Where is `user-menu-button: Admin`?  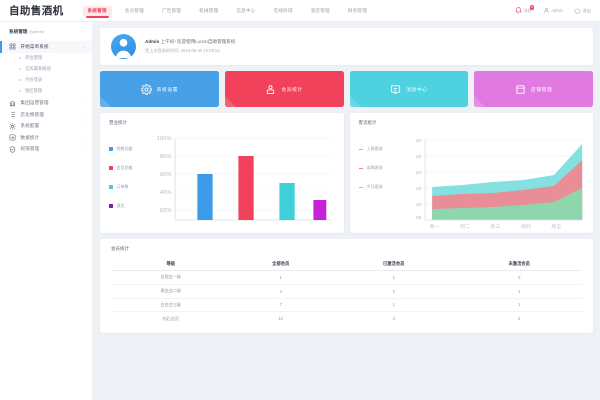 user-menu-button: Admin is located at coordinates (553, 10).